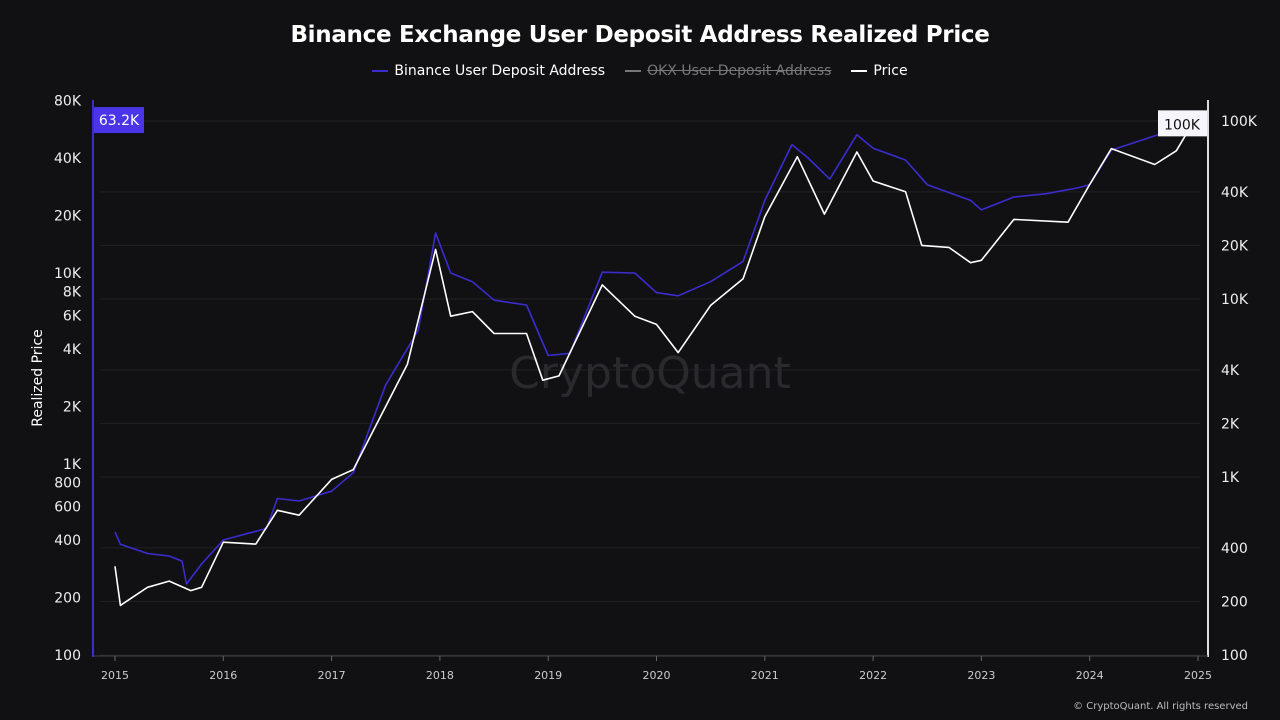  Describe the element at coordinates (657, 675) in the screenshot. I see `x-tick-label: 2020` at that location.